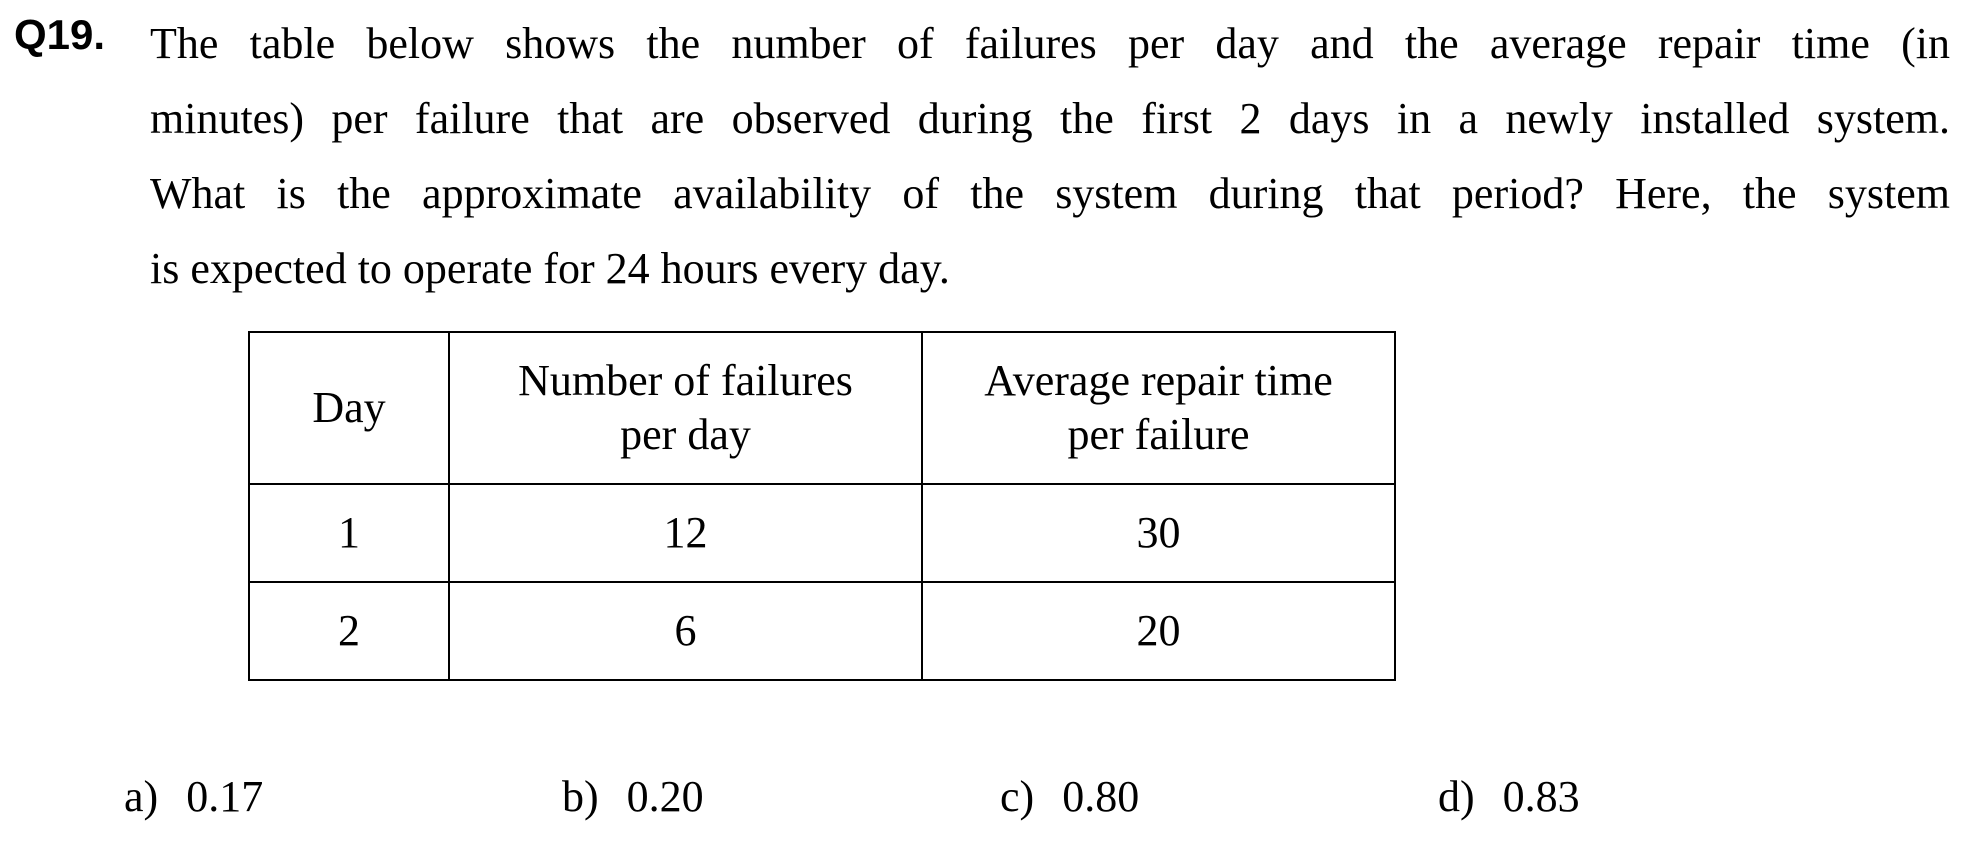 The height and width of the screenshot is (845, 1967). I want to click on choice-c: c) 0.80, so click(1069, 797).